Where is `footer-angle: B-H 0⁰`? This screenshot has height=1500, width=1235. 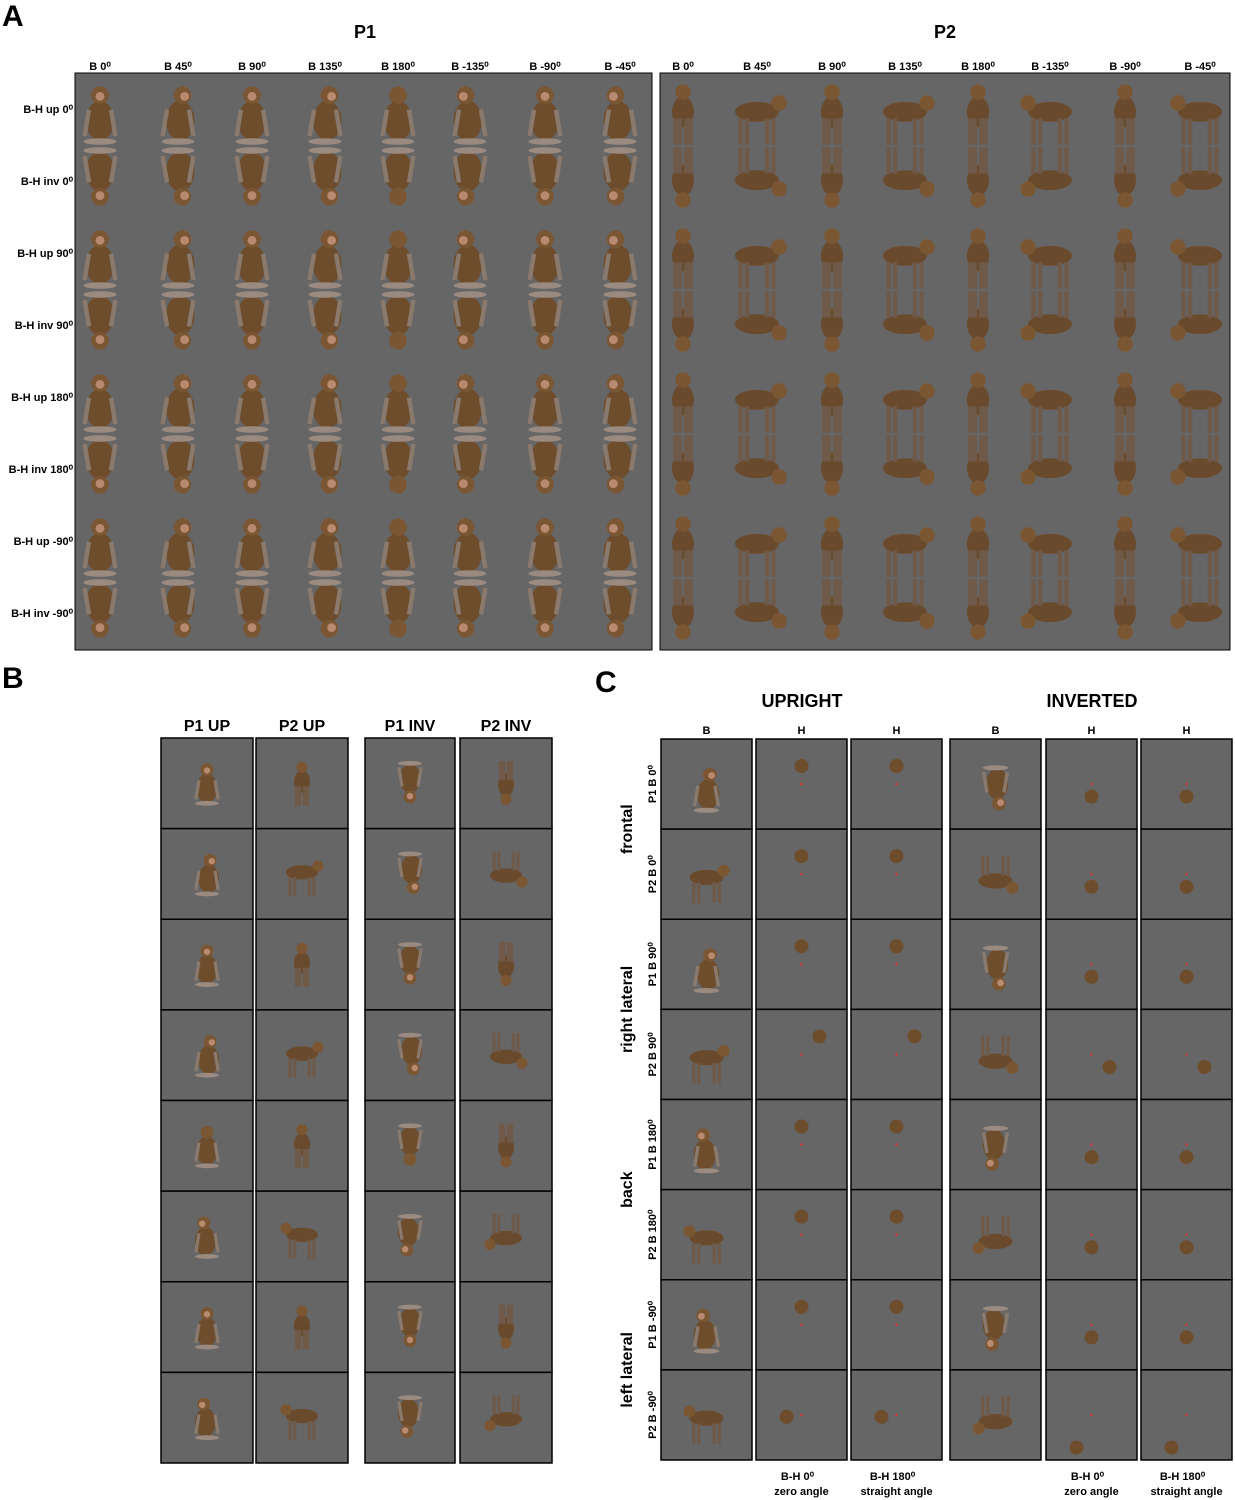
footer-angle: B-H 0⁰ is located at coordinates (798, 1477).